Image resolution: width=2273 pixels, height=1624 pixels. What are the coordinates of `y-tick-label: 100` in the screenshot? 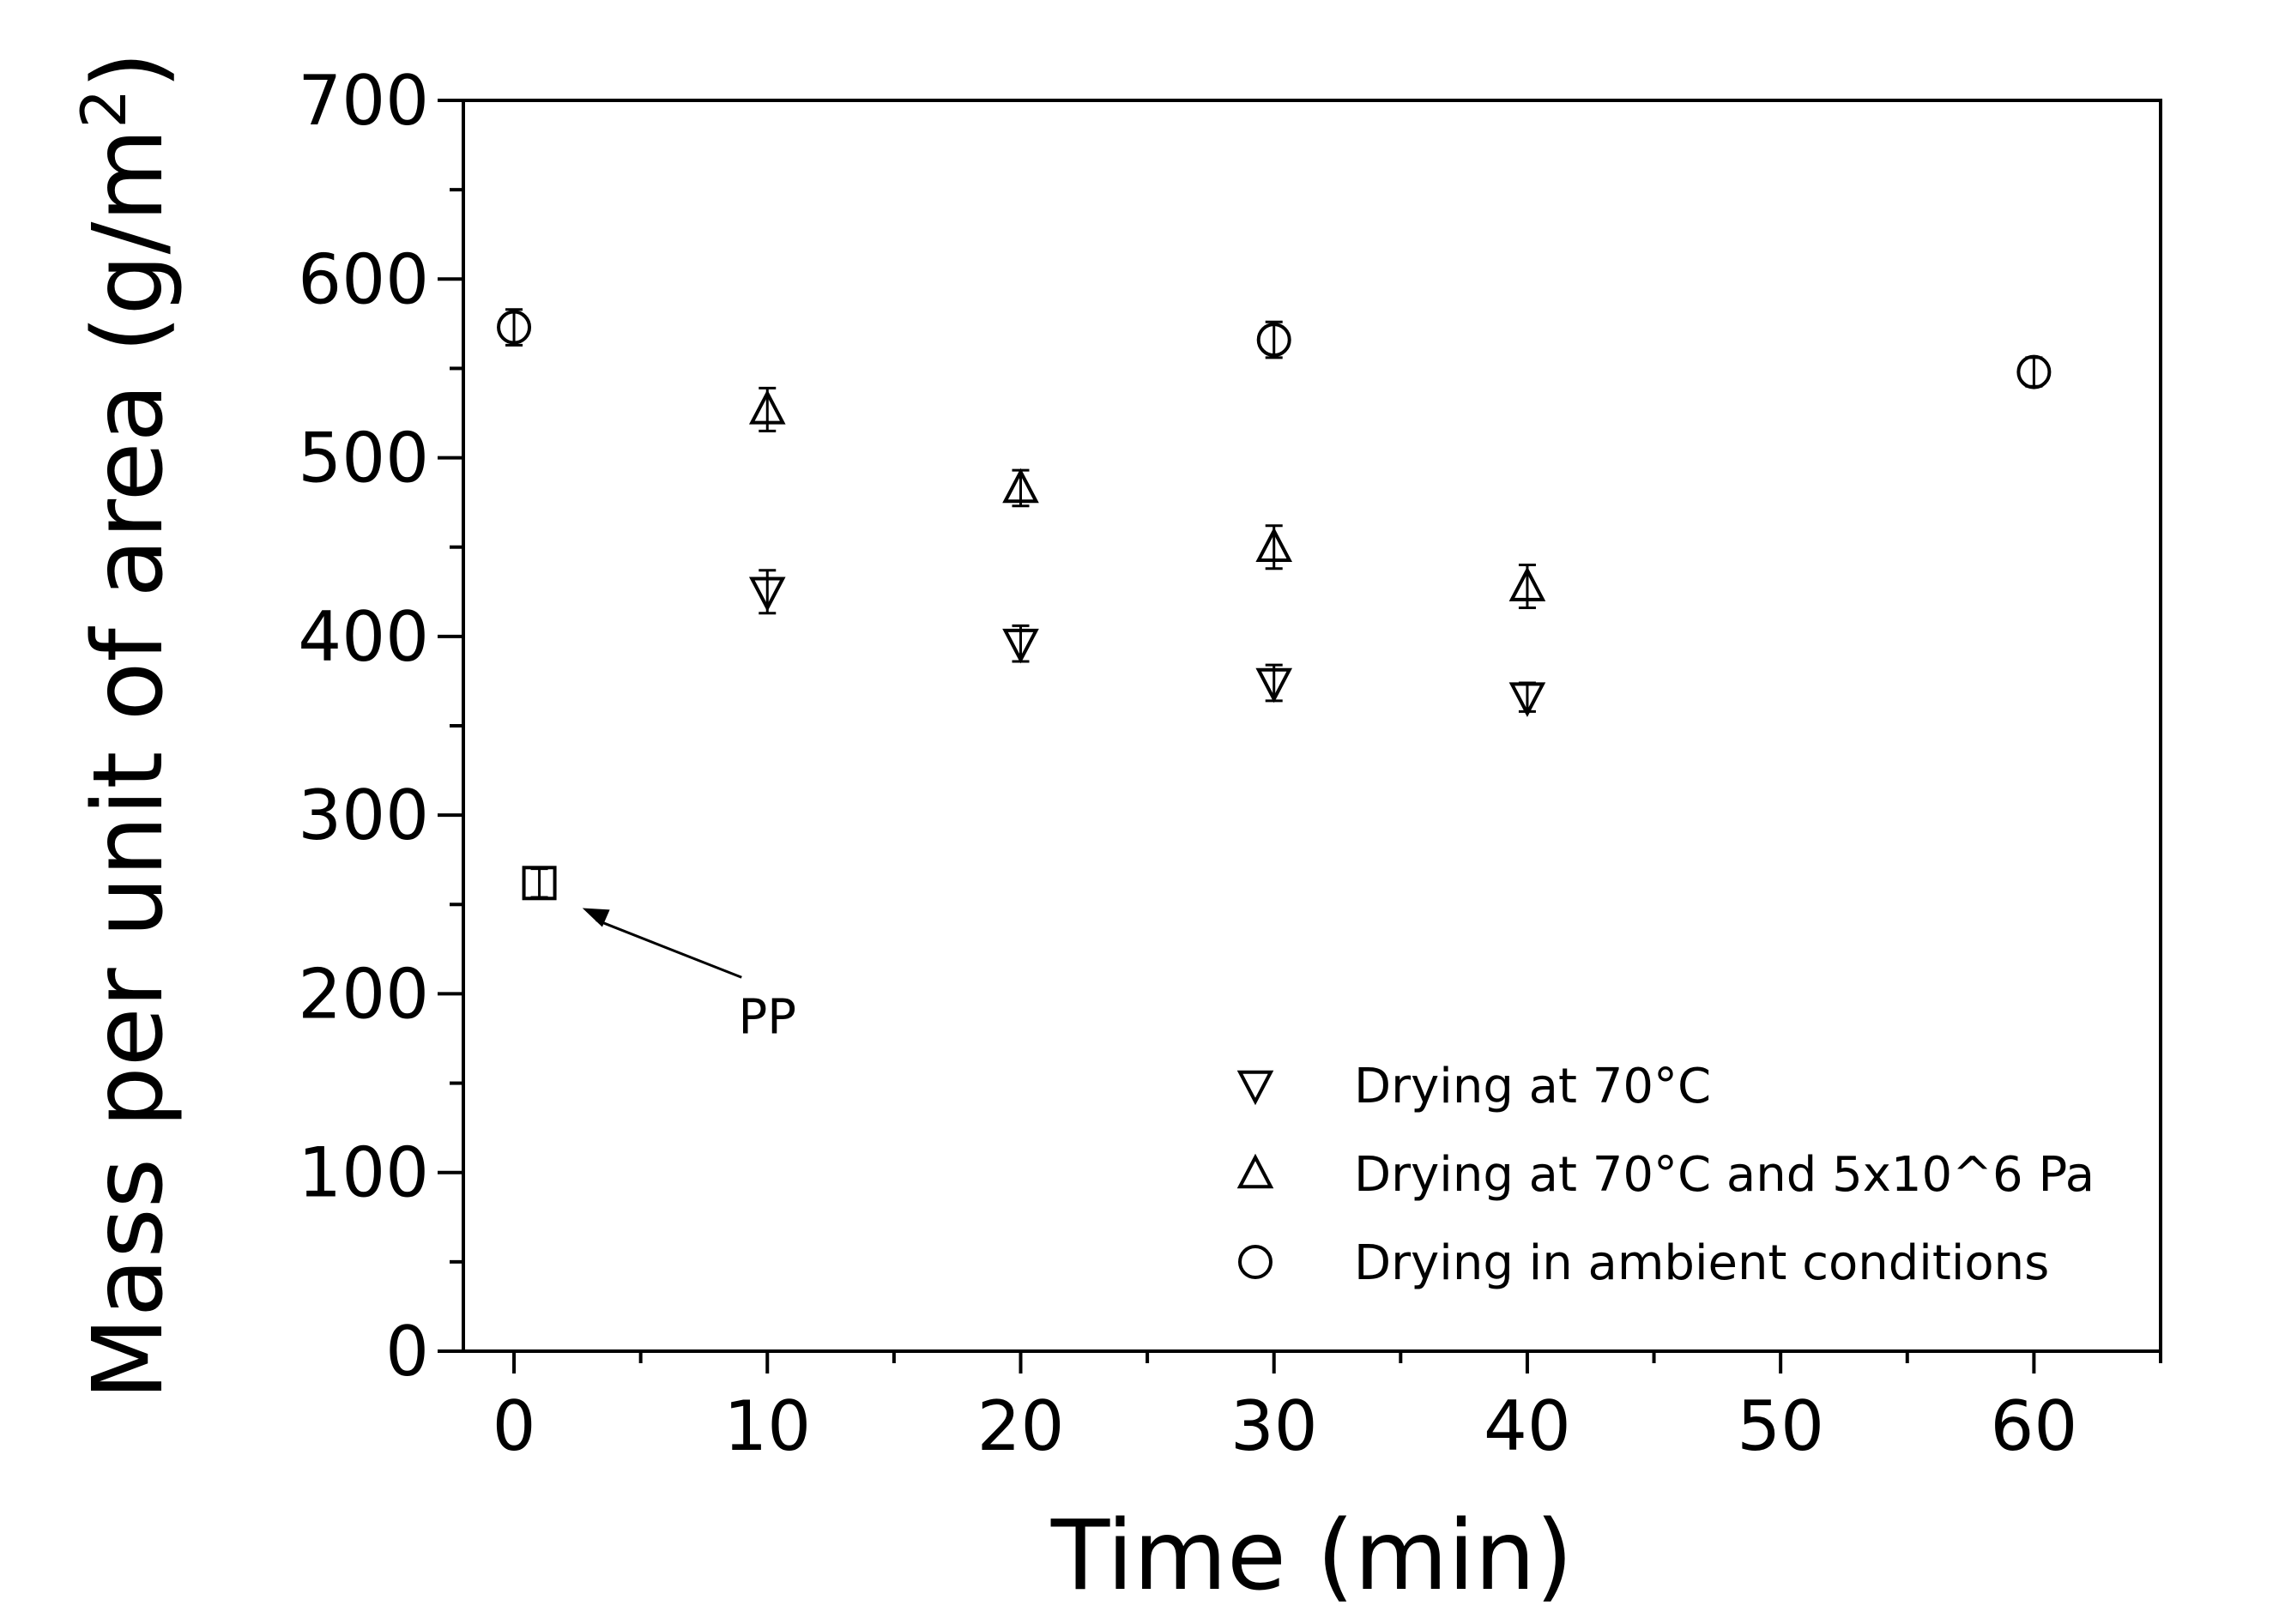 It's located at (363, 1173).